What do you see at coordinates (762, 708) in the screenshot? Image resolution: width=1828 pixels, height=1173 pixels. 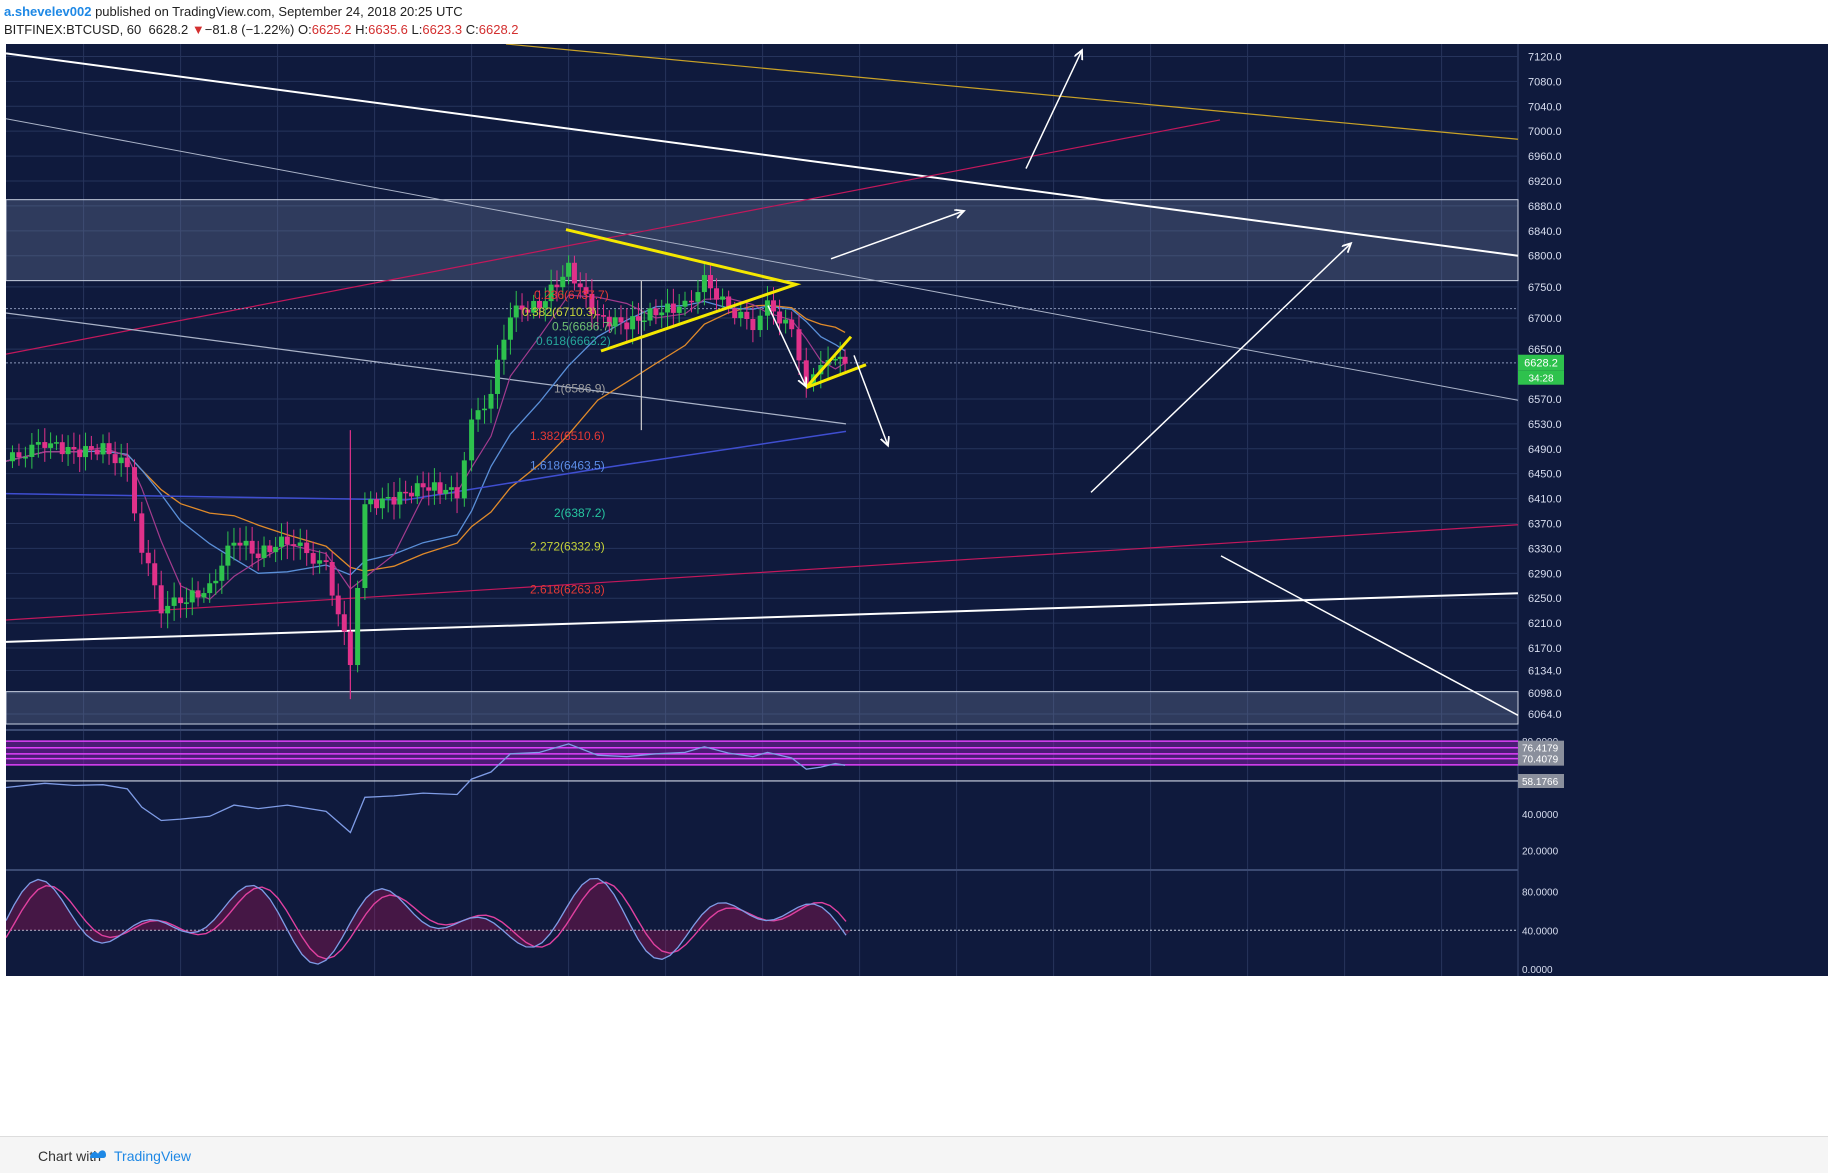 I see `sr-zone` at bounding box center [762, 708].